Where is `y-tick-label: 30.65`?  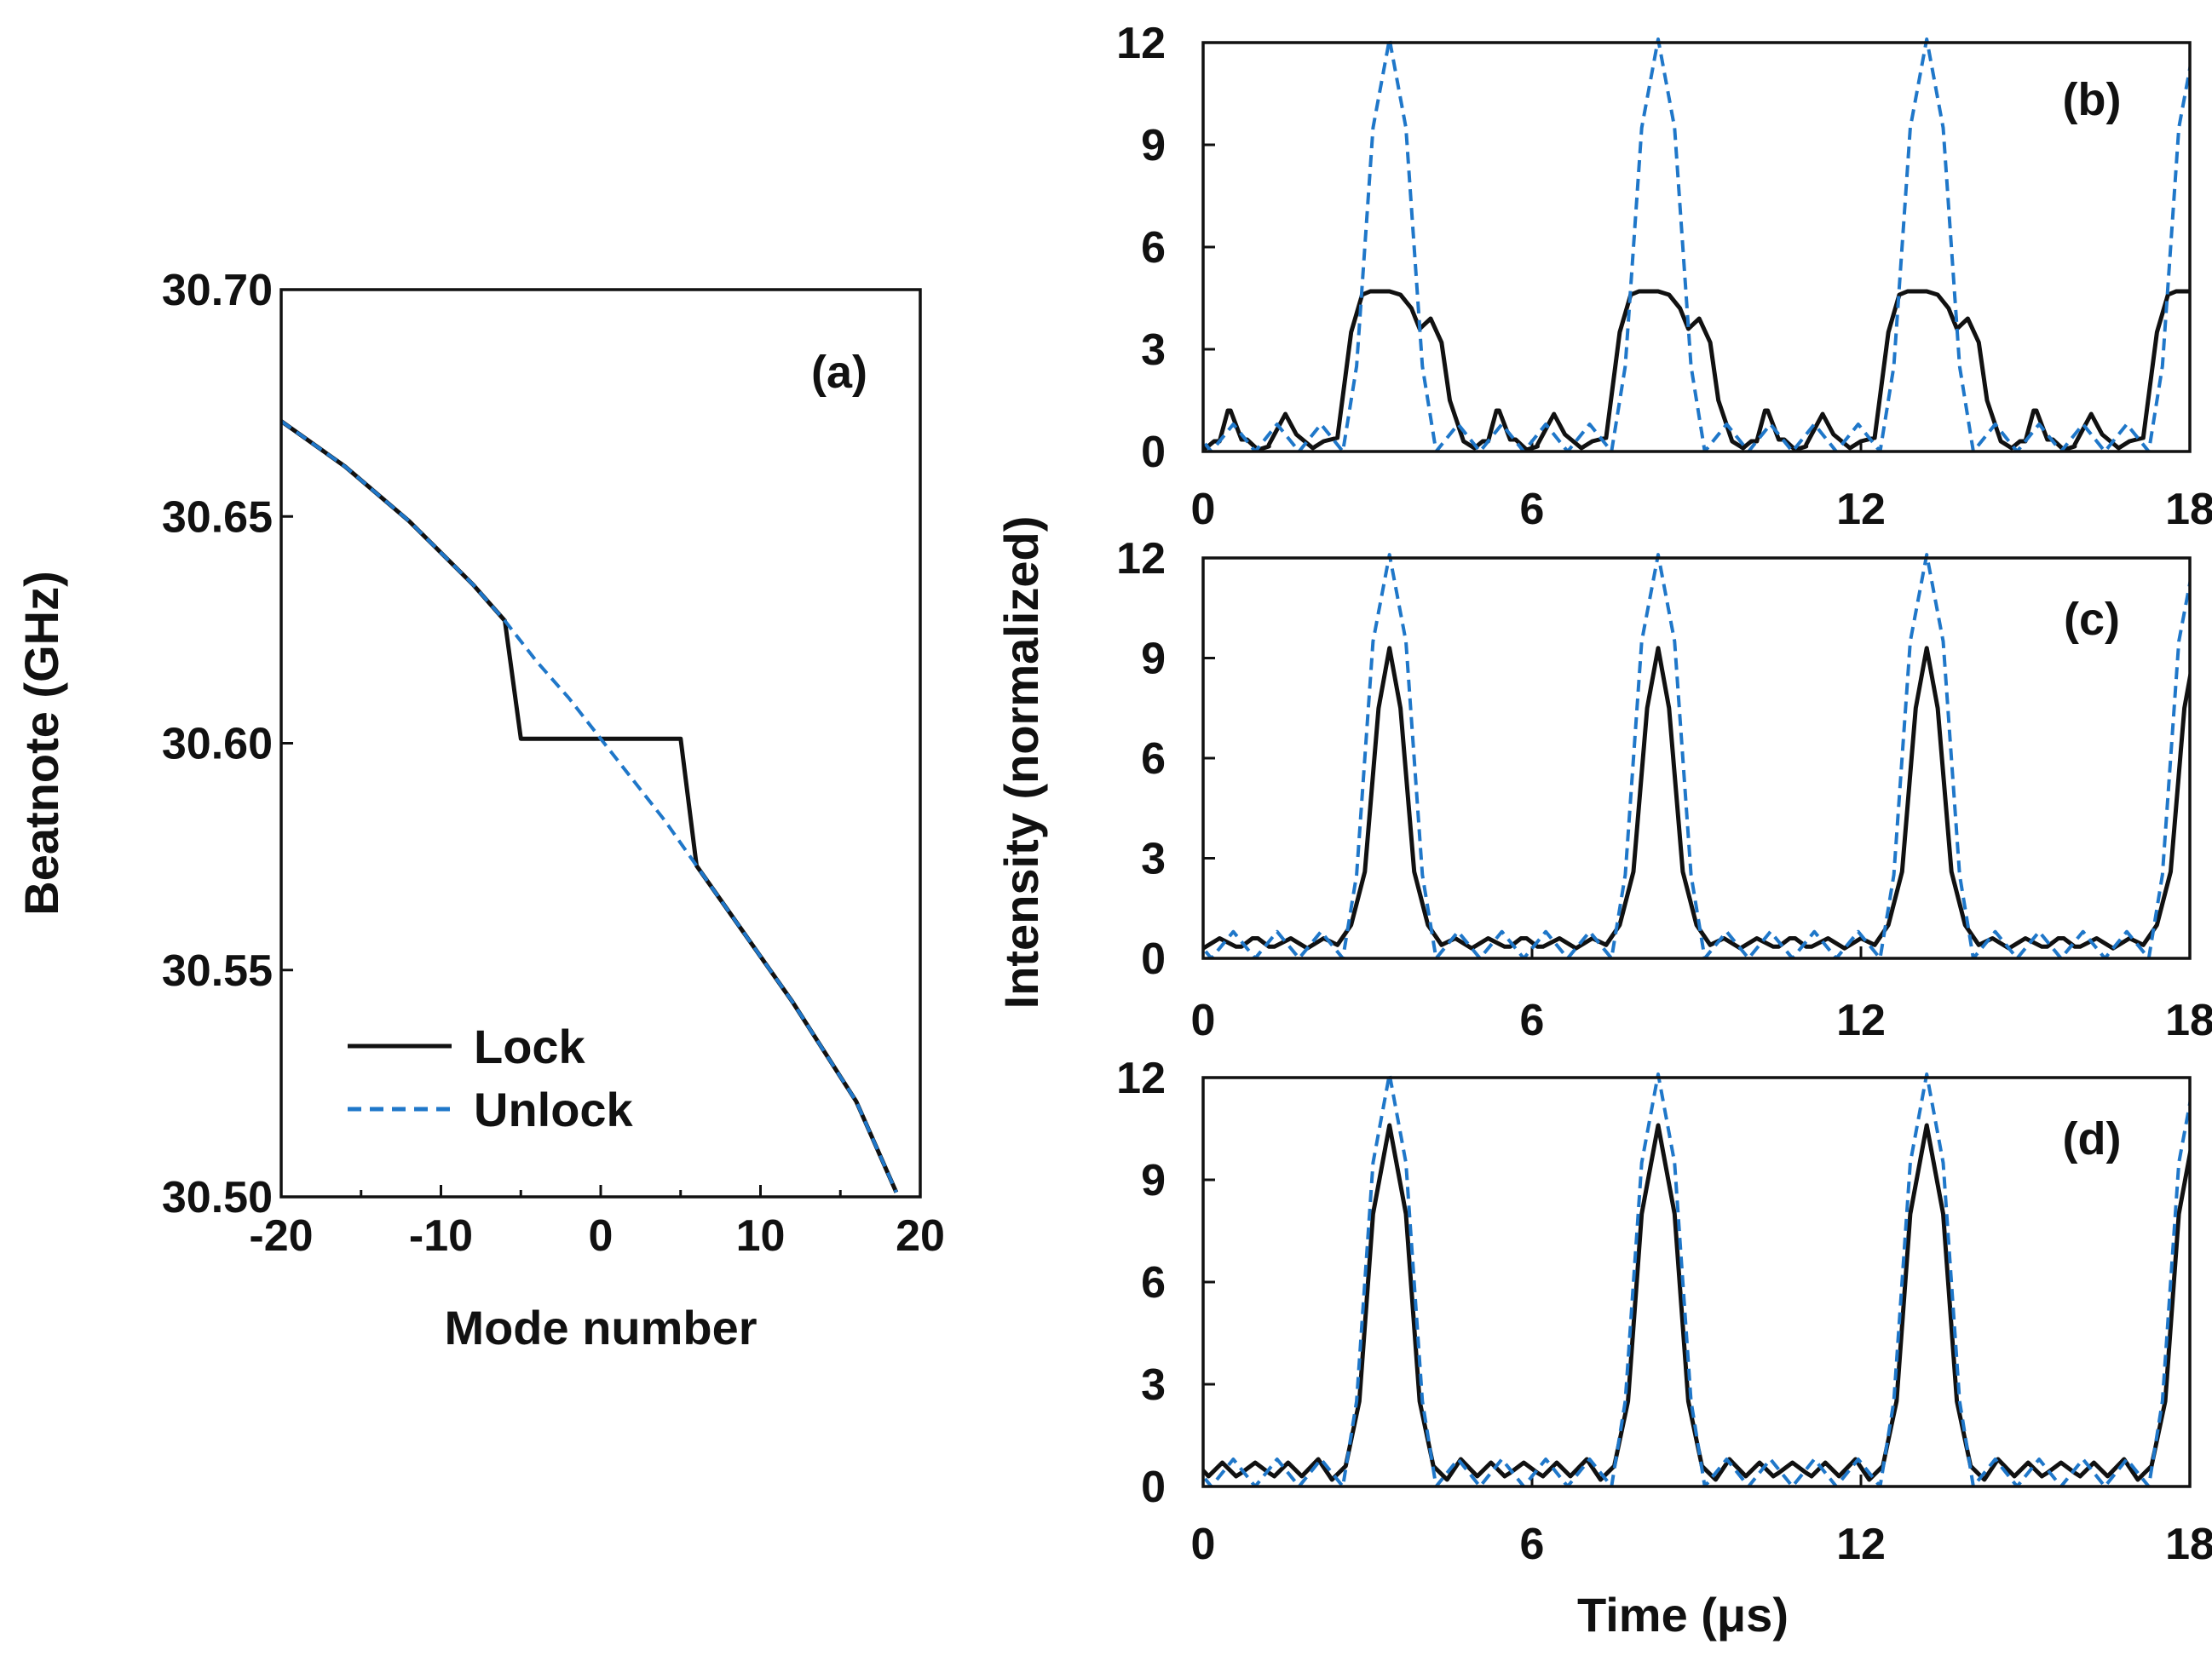
y-tick-label: 30.65 is located at coordinates (217, 517).